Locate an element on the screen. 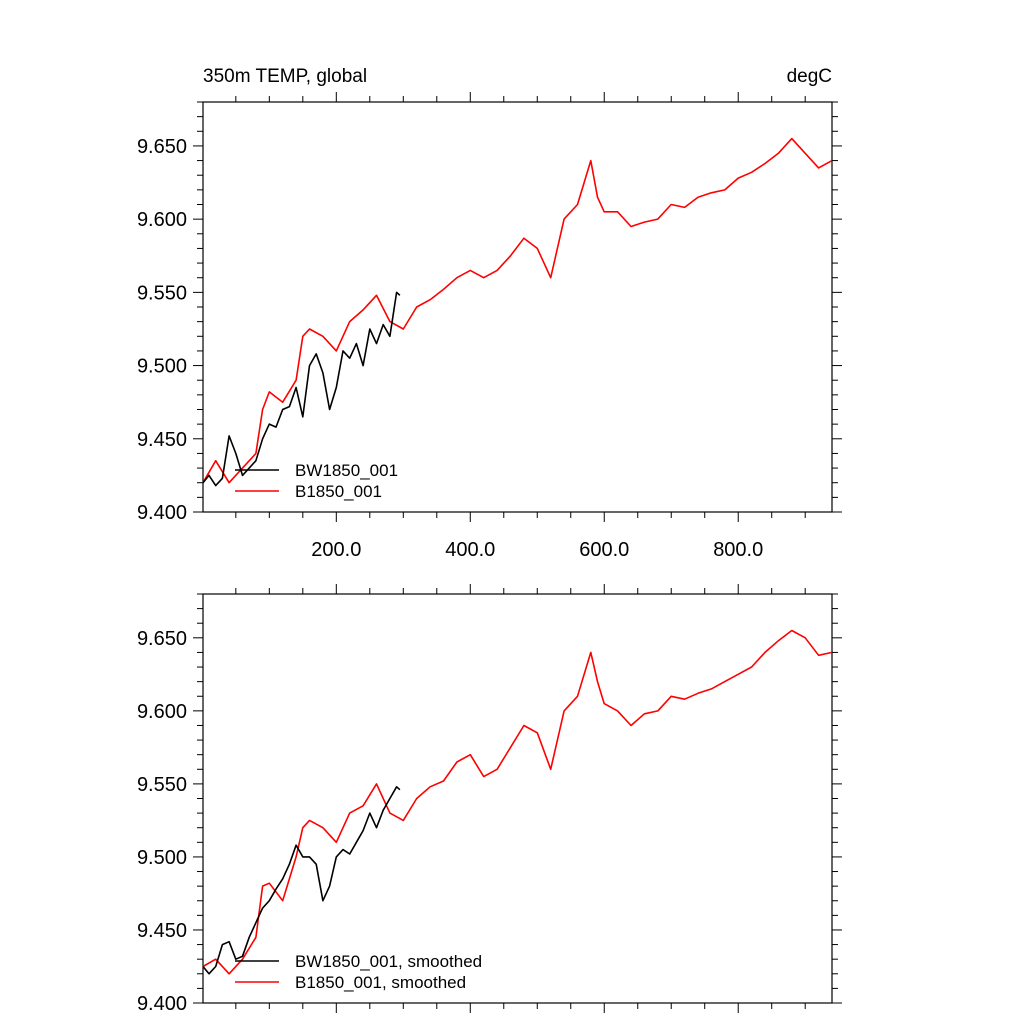 Image resolution: width=1024 pixels, height=1024 pixels. legend-label: B1850_001 is located at coordinates (338, 491).